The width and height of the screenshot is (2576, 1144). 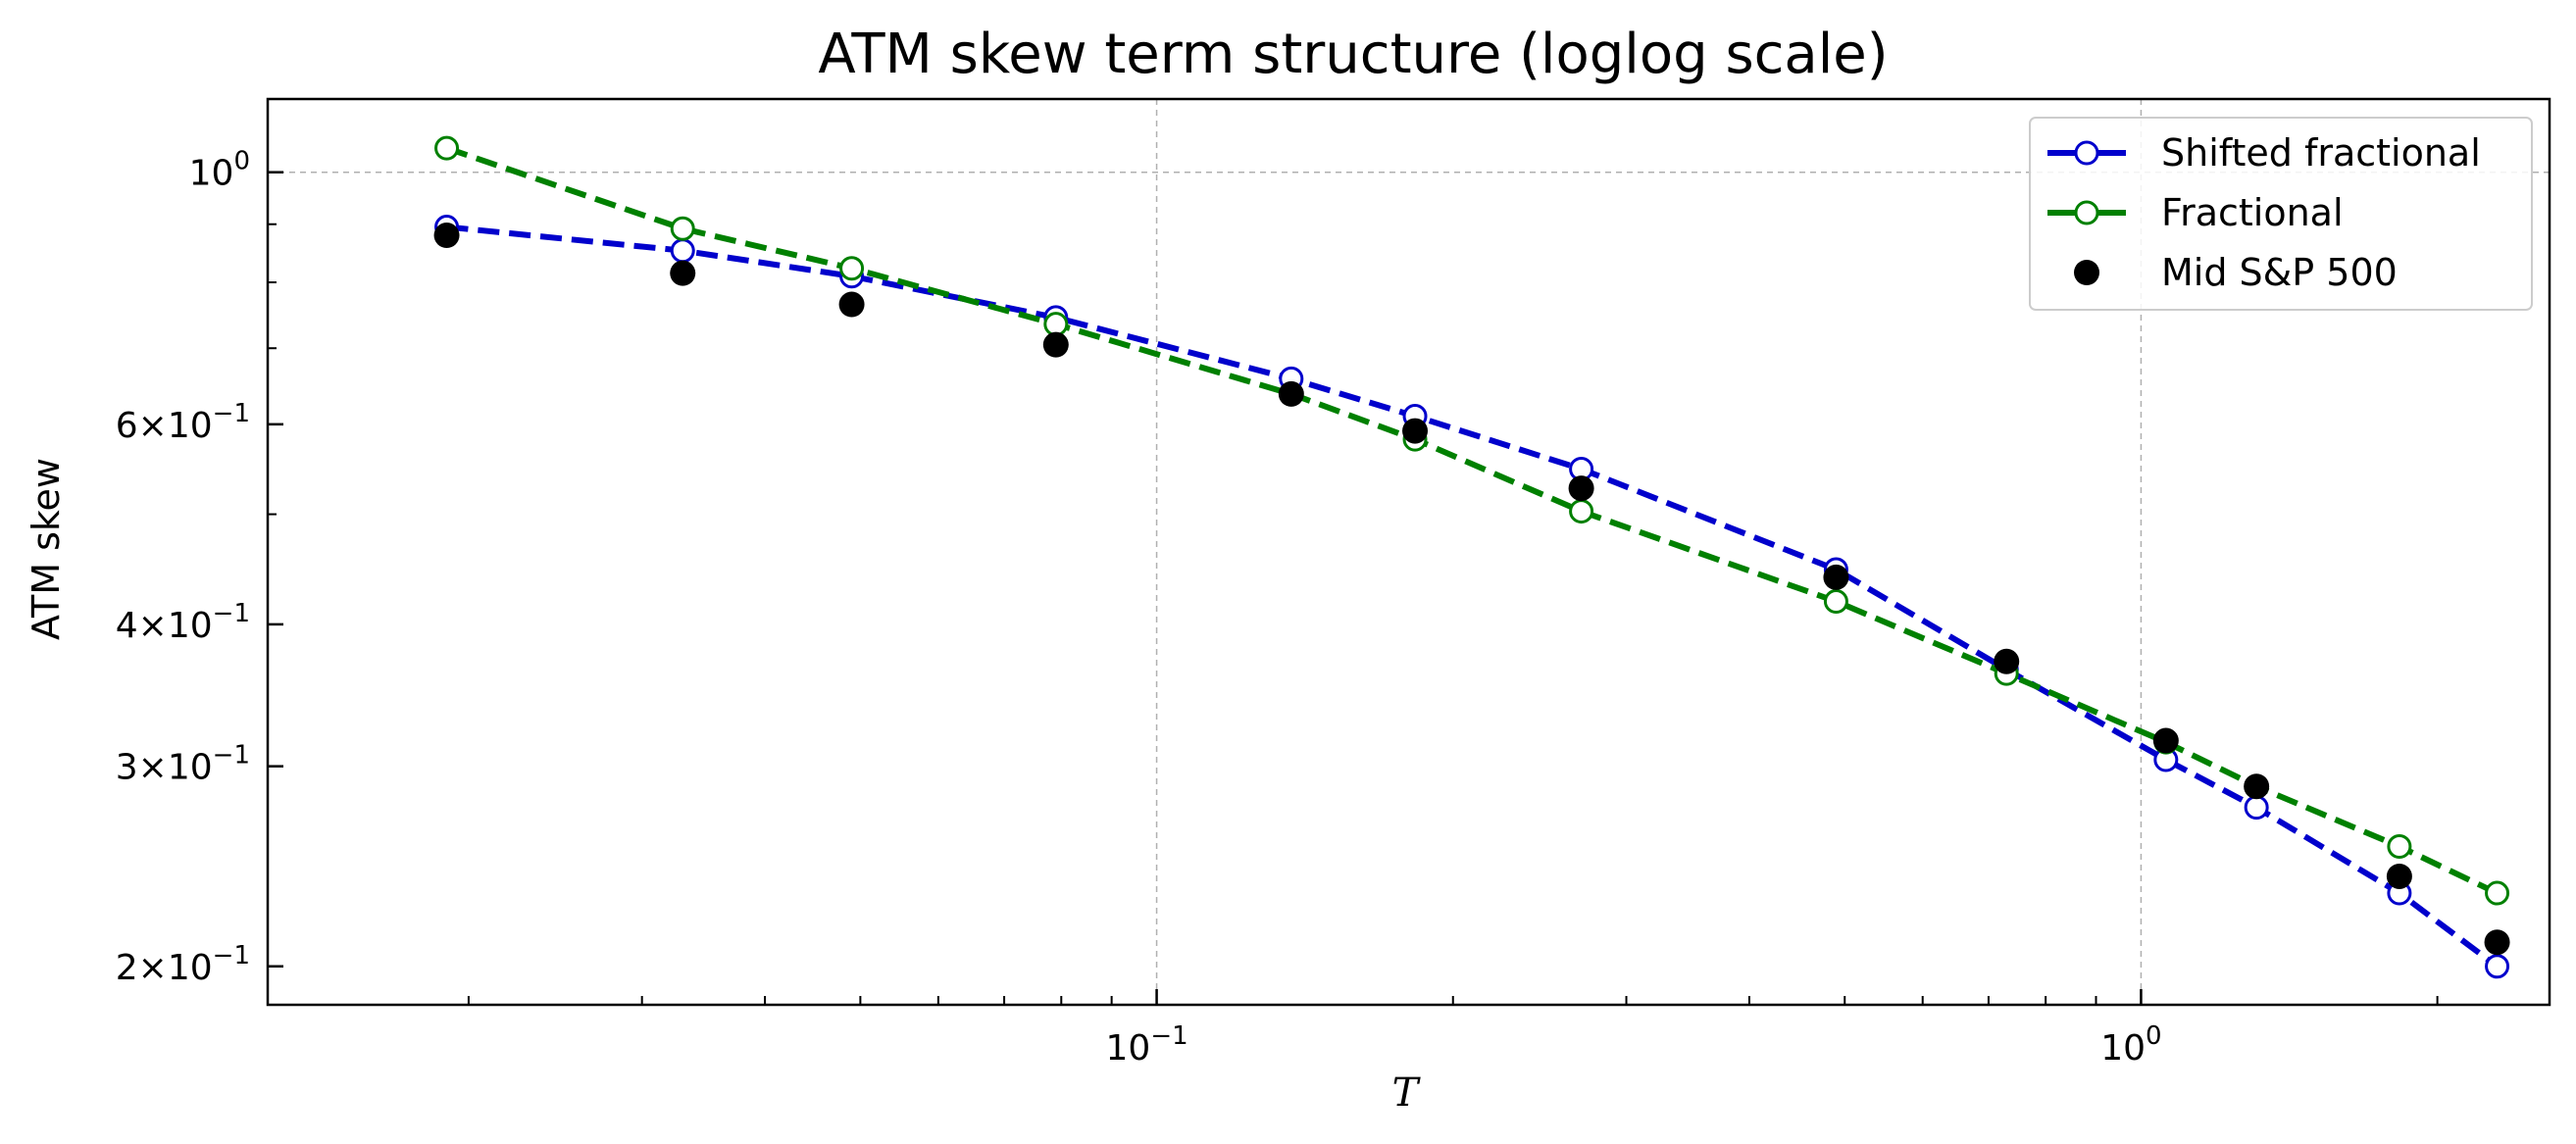 I want to click on legend-item-fractional: Fractional, so click(x=2196, y=213).